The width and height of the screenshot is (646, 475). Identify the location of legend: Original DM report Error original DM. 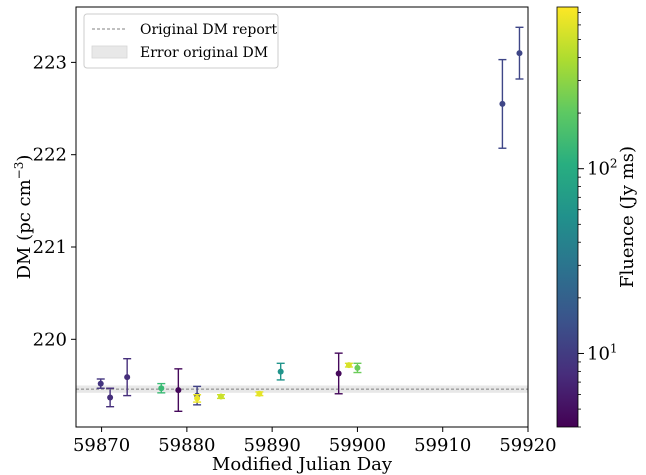
(181, 41).